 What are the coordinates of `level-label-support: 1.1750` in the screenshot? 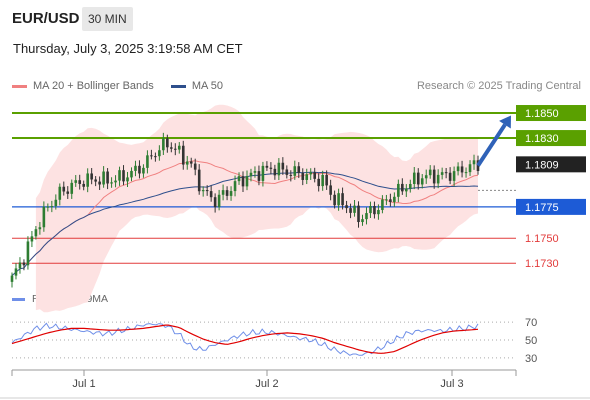 It's located at (542, 239).